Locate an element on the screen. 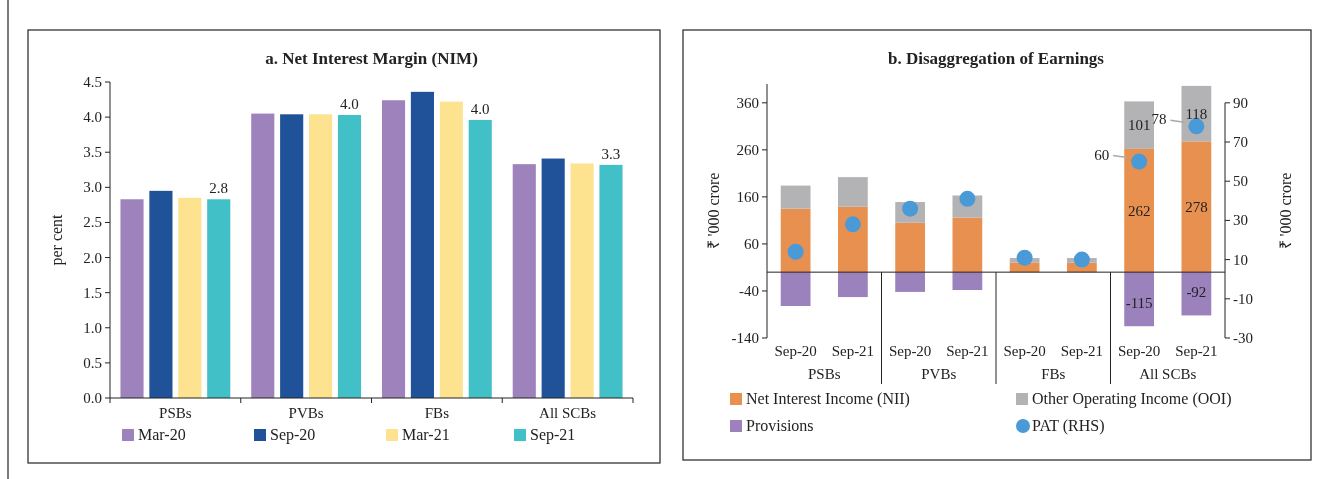 This screenshot has width=1319, height=479. legend-label: PAT (RHS) is located at coordinates (1068, 426).